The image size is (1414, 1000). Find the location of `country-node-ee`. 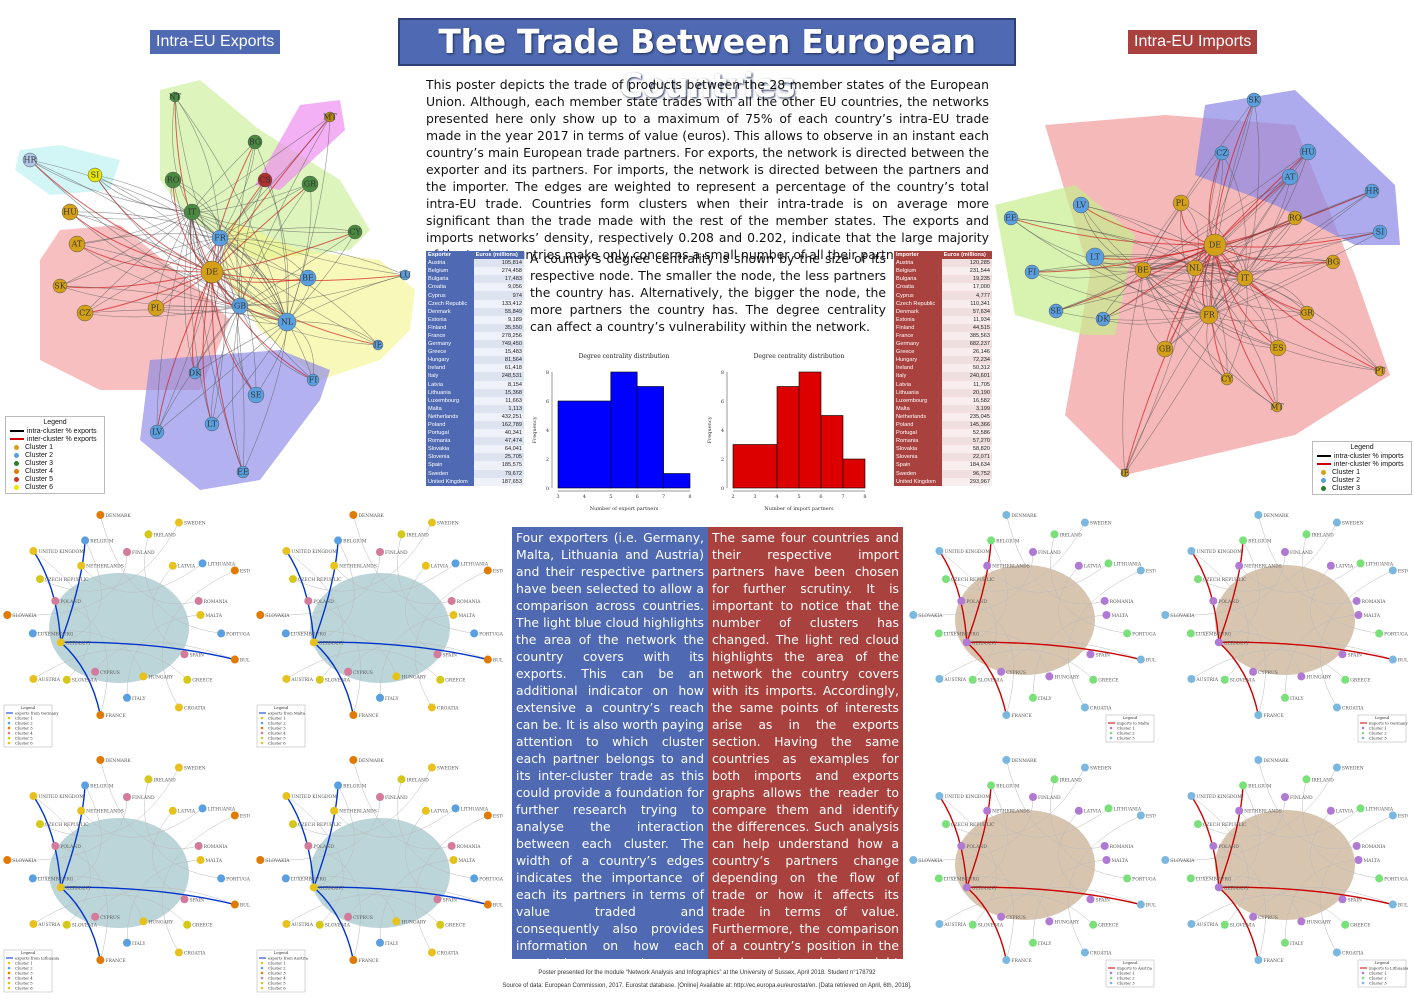

country-node-ee is located at coordinates (243, 472).